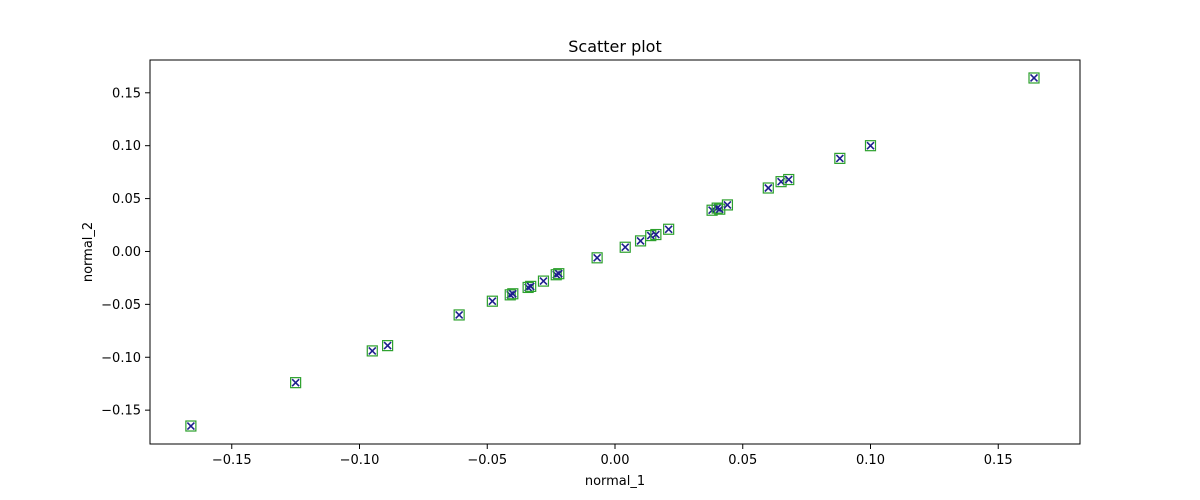  I want to click on y-axis: −0.15 −0.10 −0.05 0.00 0.05 0.10 0.15, so click(125, 252).